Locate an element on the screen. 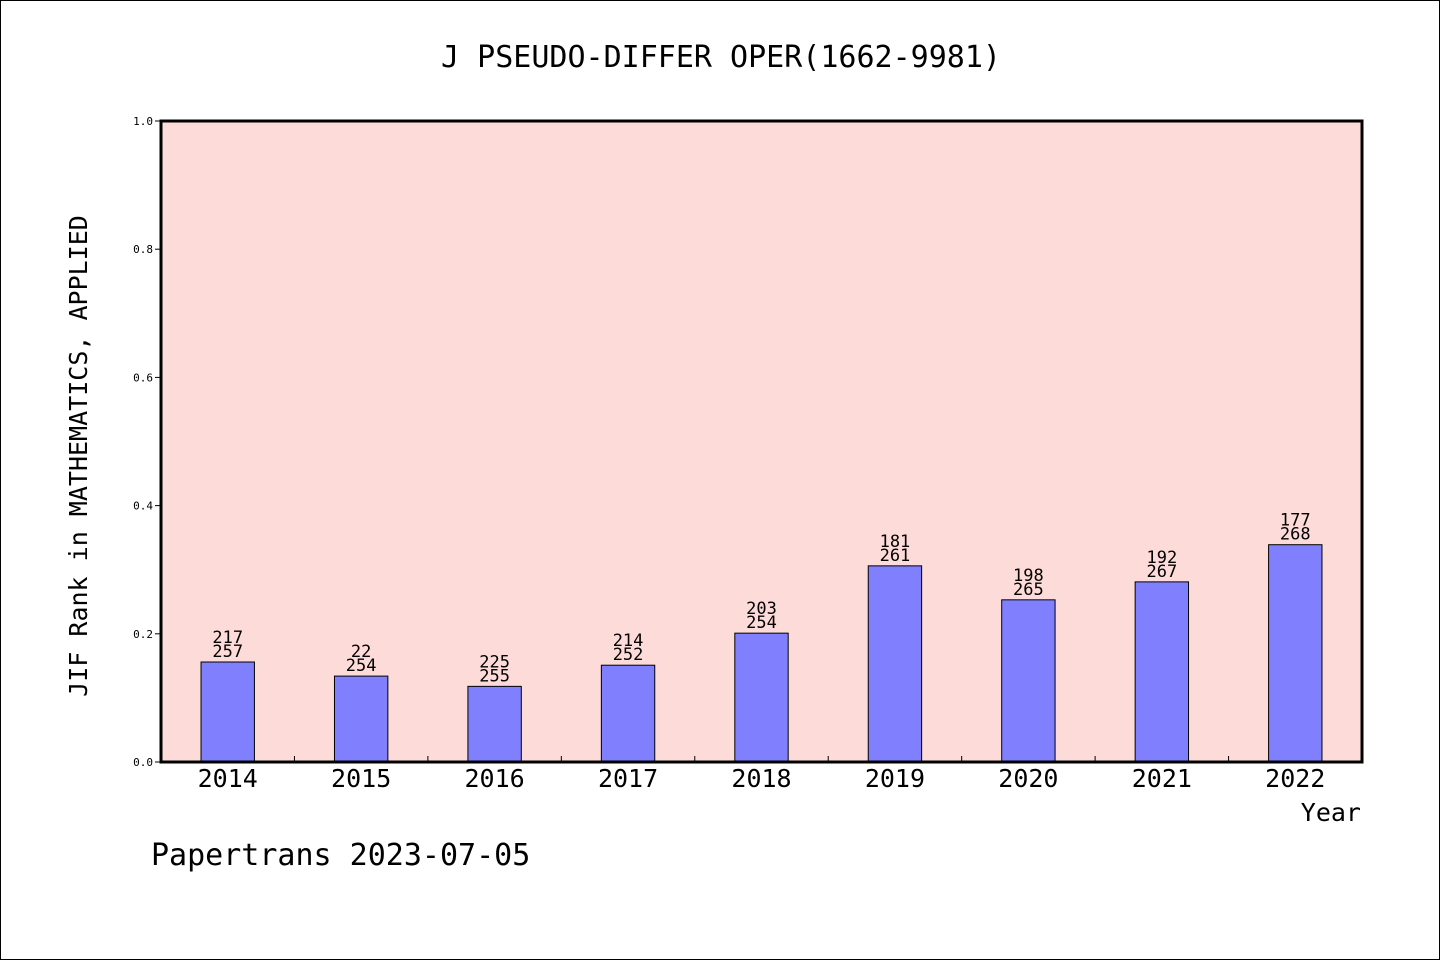 The height and width of the screenshot is (966, 1440). x-tick-label: 2017 is located at coordinates (628, 778).